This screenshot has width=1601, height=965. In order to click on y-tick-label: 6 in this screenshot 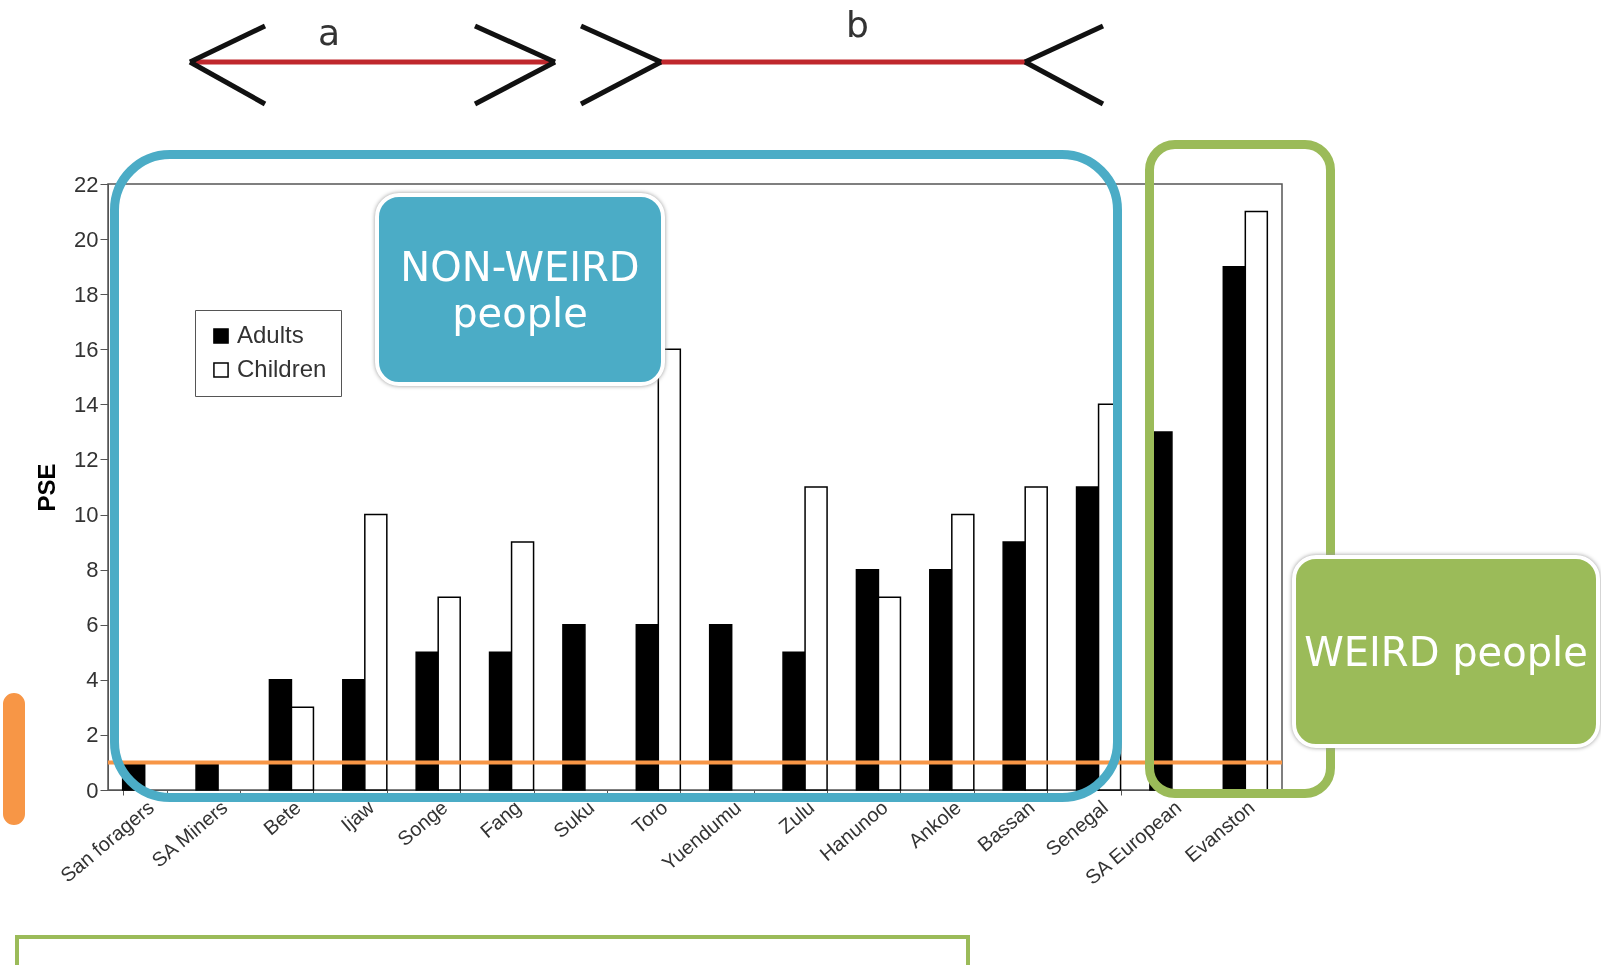, I will do `click(92, 625)`.